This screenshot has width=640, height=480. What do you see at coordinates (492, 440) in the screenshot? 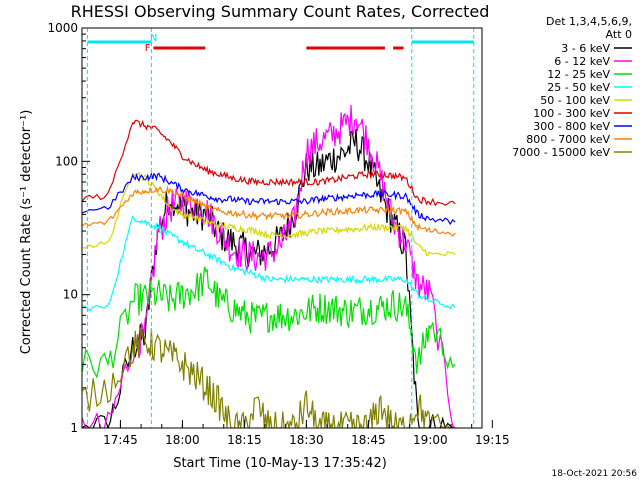
I see `x-tick-label: 19:15` at bounding box center [492, 440].